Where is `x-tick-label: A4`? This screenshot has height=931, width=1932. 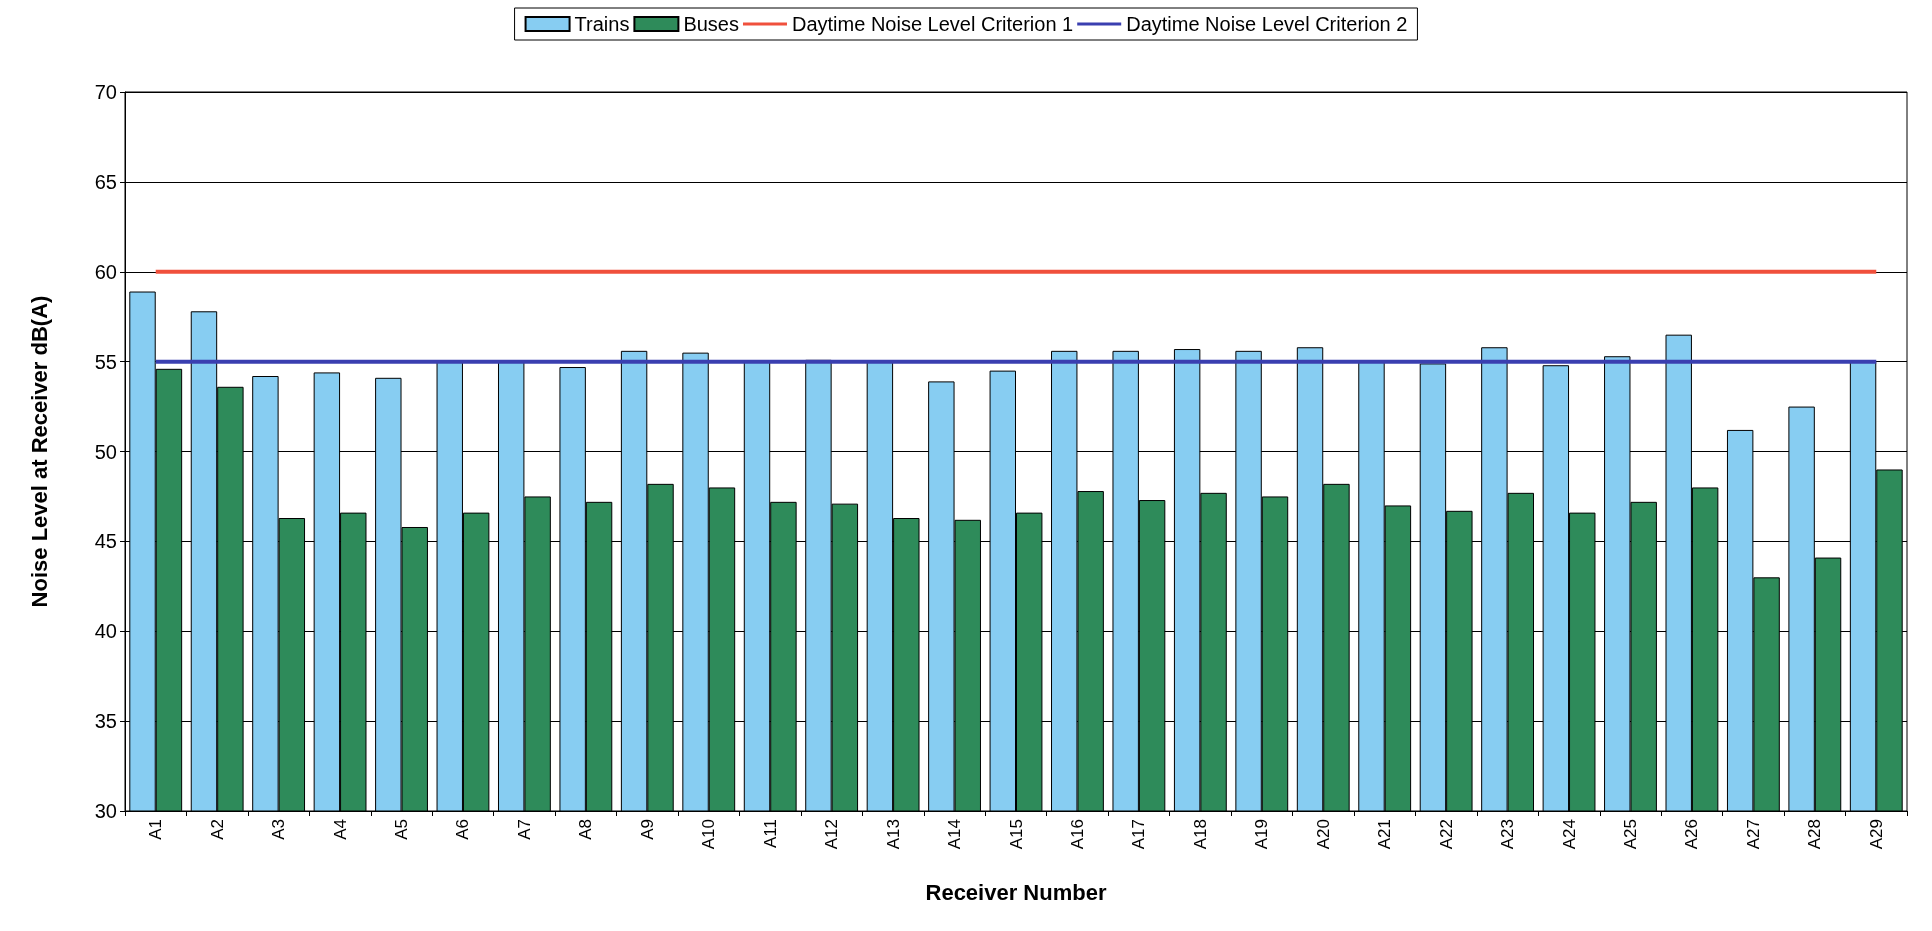
x-tick-label: A4 is located at coordinates (340, 829).